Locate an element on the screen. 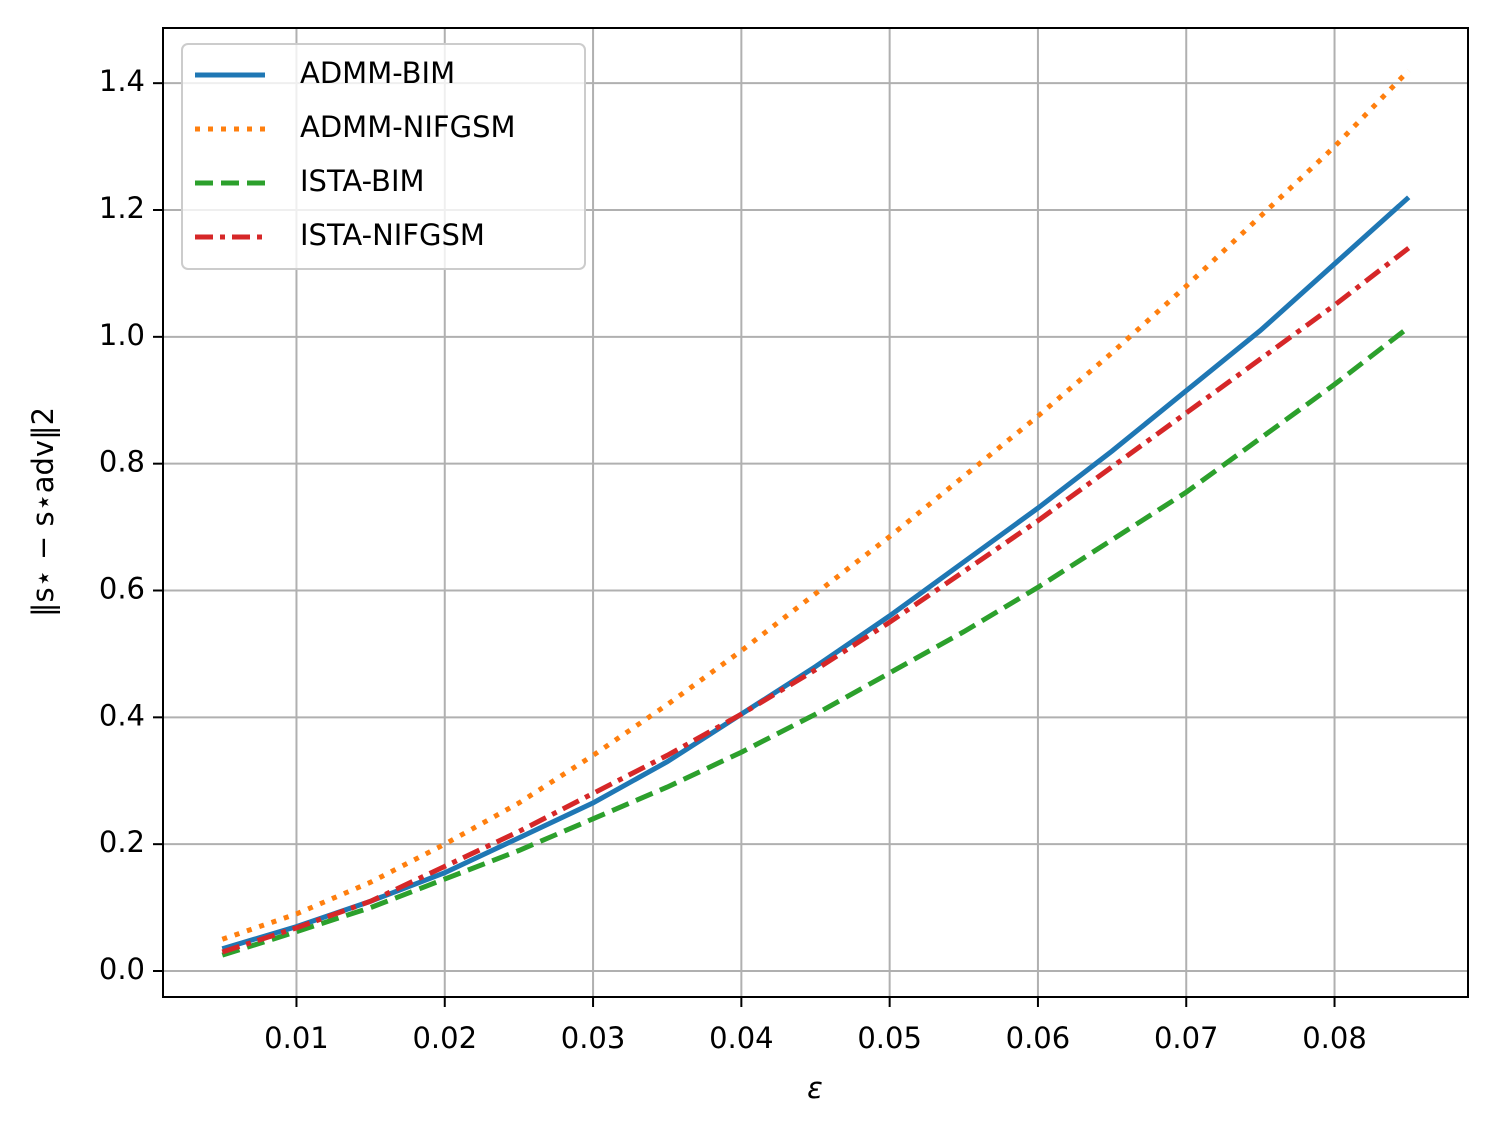 This screenshot has height=1136, width=1496. y-tick-label: 1.0 is located at coordinates (122, 335).